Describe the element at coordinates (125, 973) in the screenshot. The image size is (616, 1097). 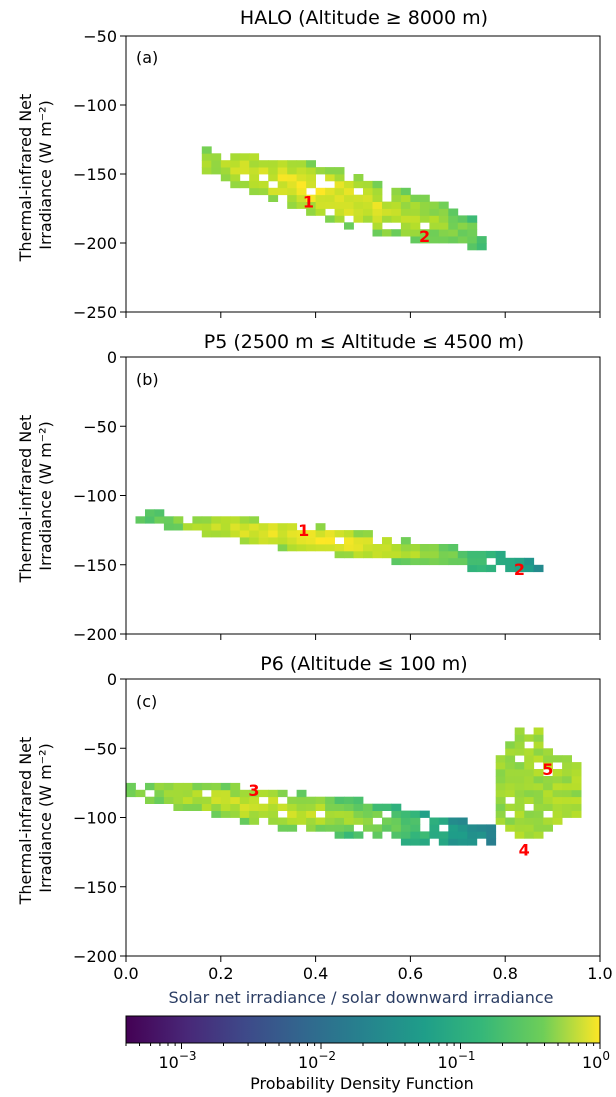
I see `x-tick-label: 0.0` at that location.